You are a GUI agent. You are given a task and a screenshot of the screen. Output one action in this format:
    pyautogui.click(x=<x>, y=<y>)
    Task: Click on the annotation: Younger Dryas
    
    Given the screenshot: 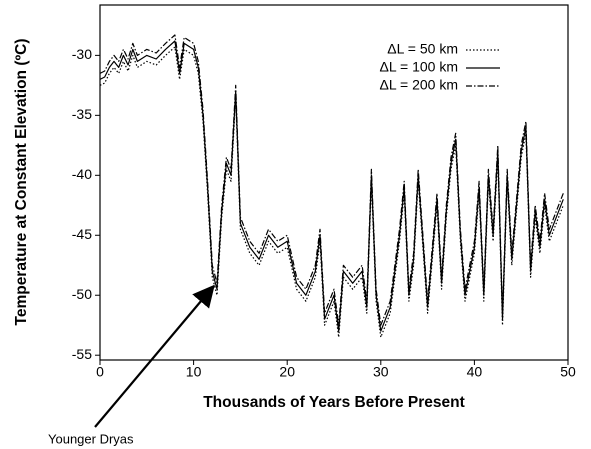 What is the action you would take?
    pyautogui.click(x=91, y=438)
    